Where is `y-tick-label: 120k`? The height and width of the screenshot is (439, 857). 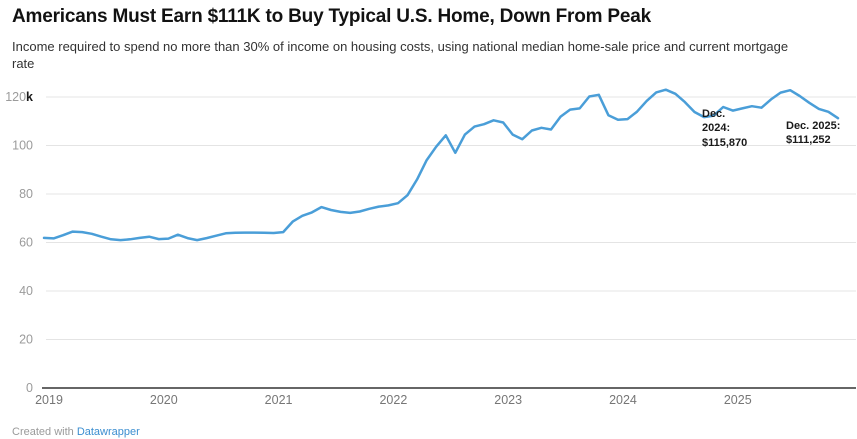
y-tick-label: 120k is located at coordinates (19, 97).